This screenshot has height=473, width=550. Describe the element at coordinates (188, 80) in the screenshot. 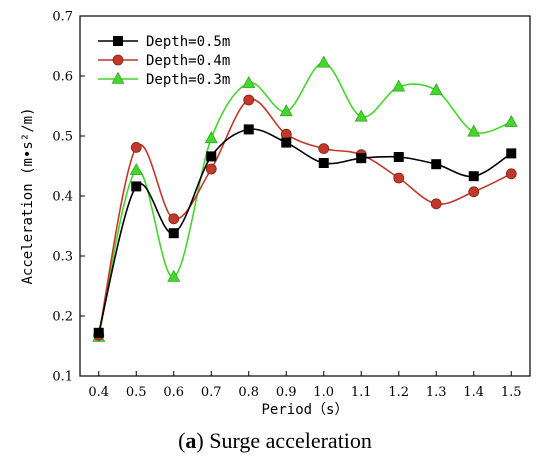

I see `legend-entry: Depth=0.3m` at that location.